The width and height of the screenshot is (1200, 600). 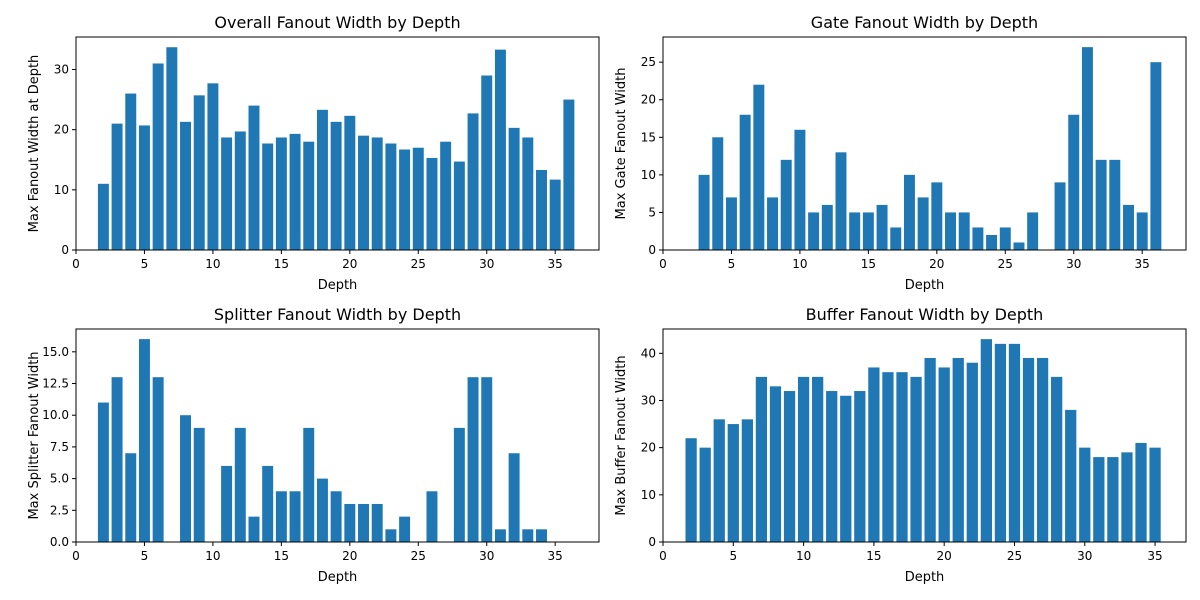 What do you see at coordinates (59, 447) in the screenshot?
I see `y-tick-label: 7.5` at bounding box center [59, 447].